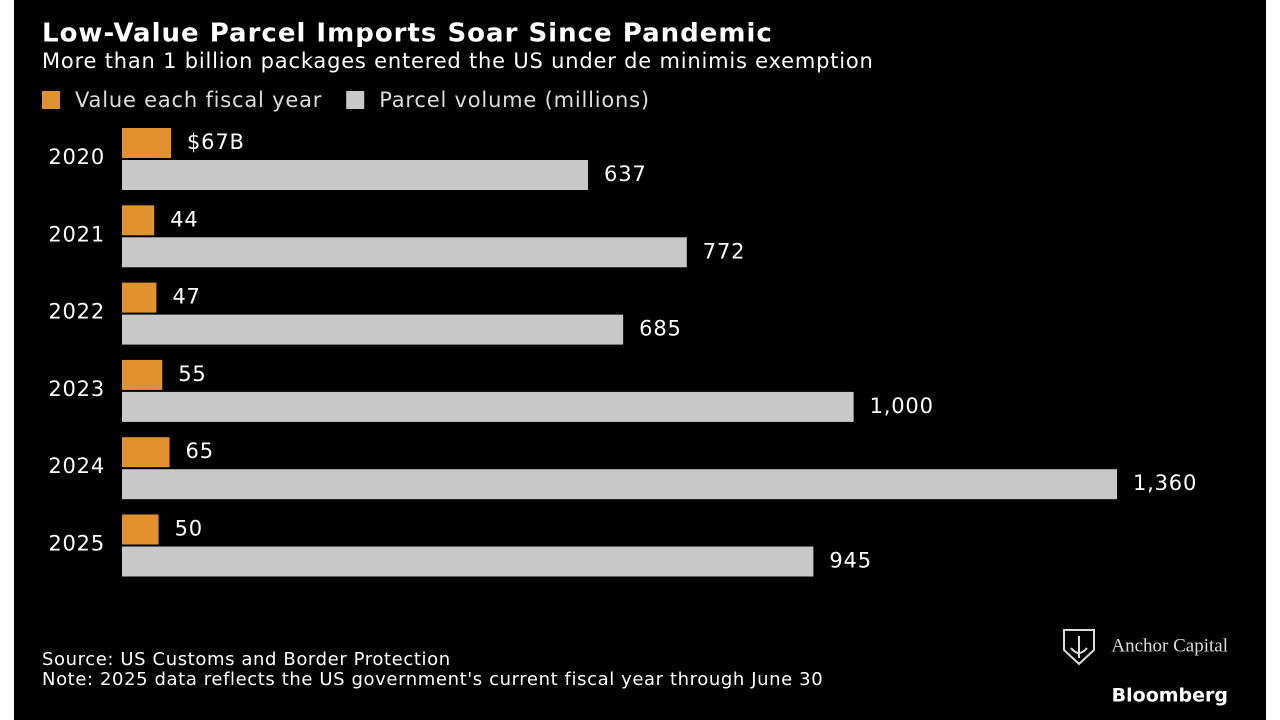  What do you see at coordinates (660, 329) in the screenshot?
I see `data-label: 685` at bounding box center [660, 329].